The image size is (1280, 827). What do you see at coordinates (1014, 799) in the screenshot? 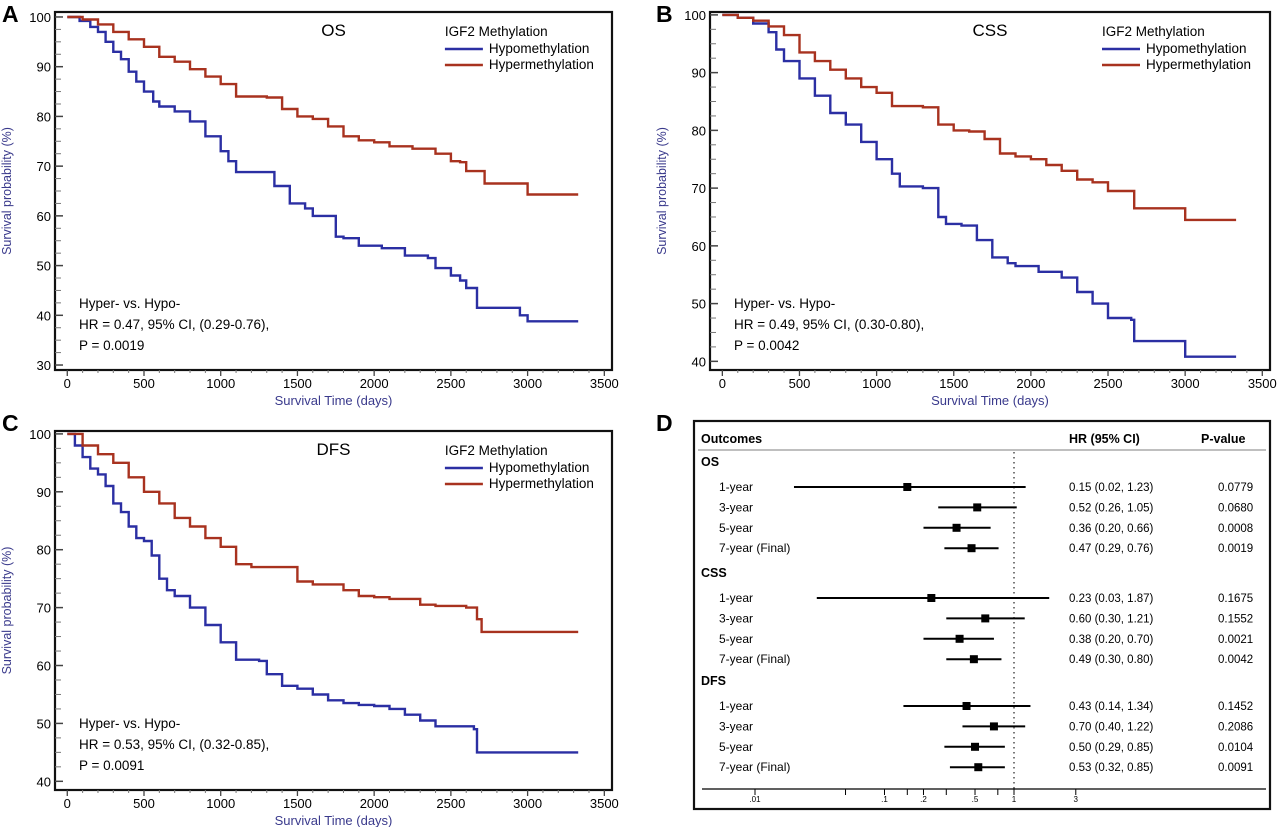
I see `forest-x-tick-label: 1` at bounding box center [1014, 799].